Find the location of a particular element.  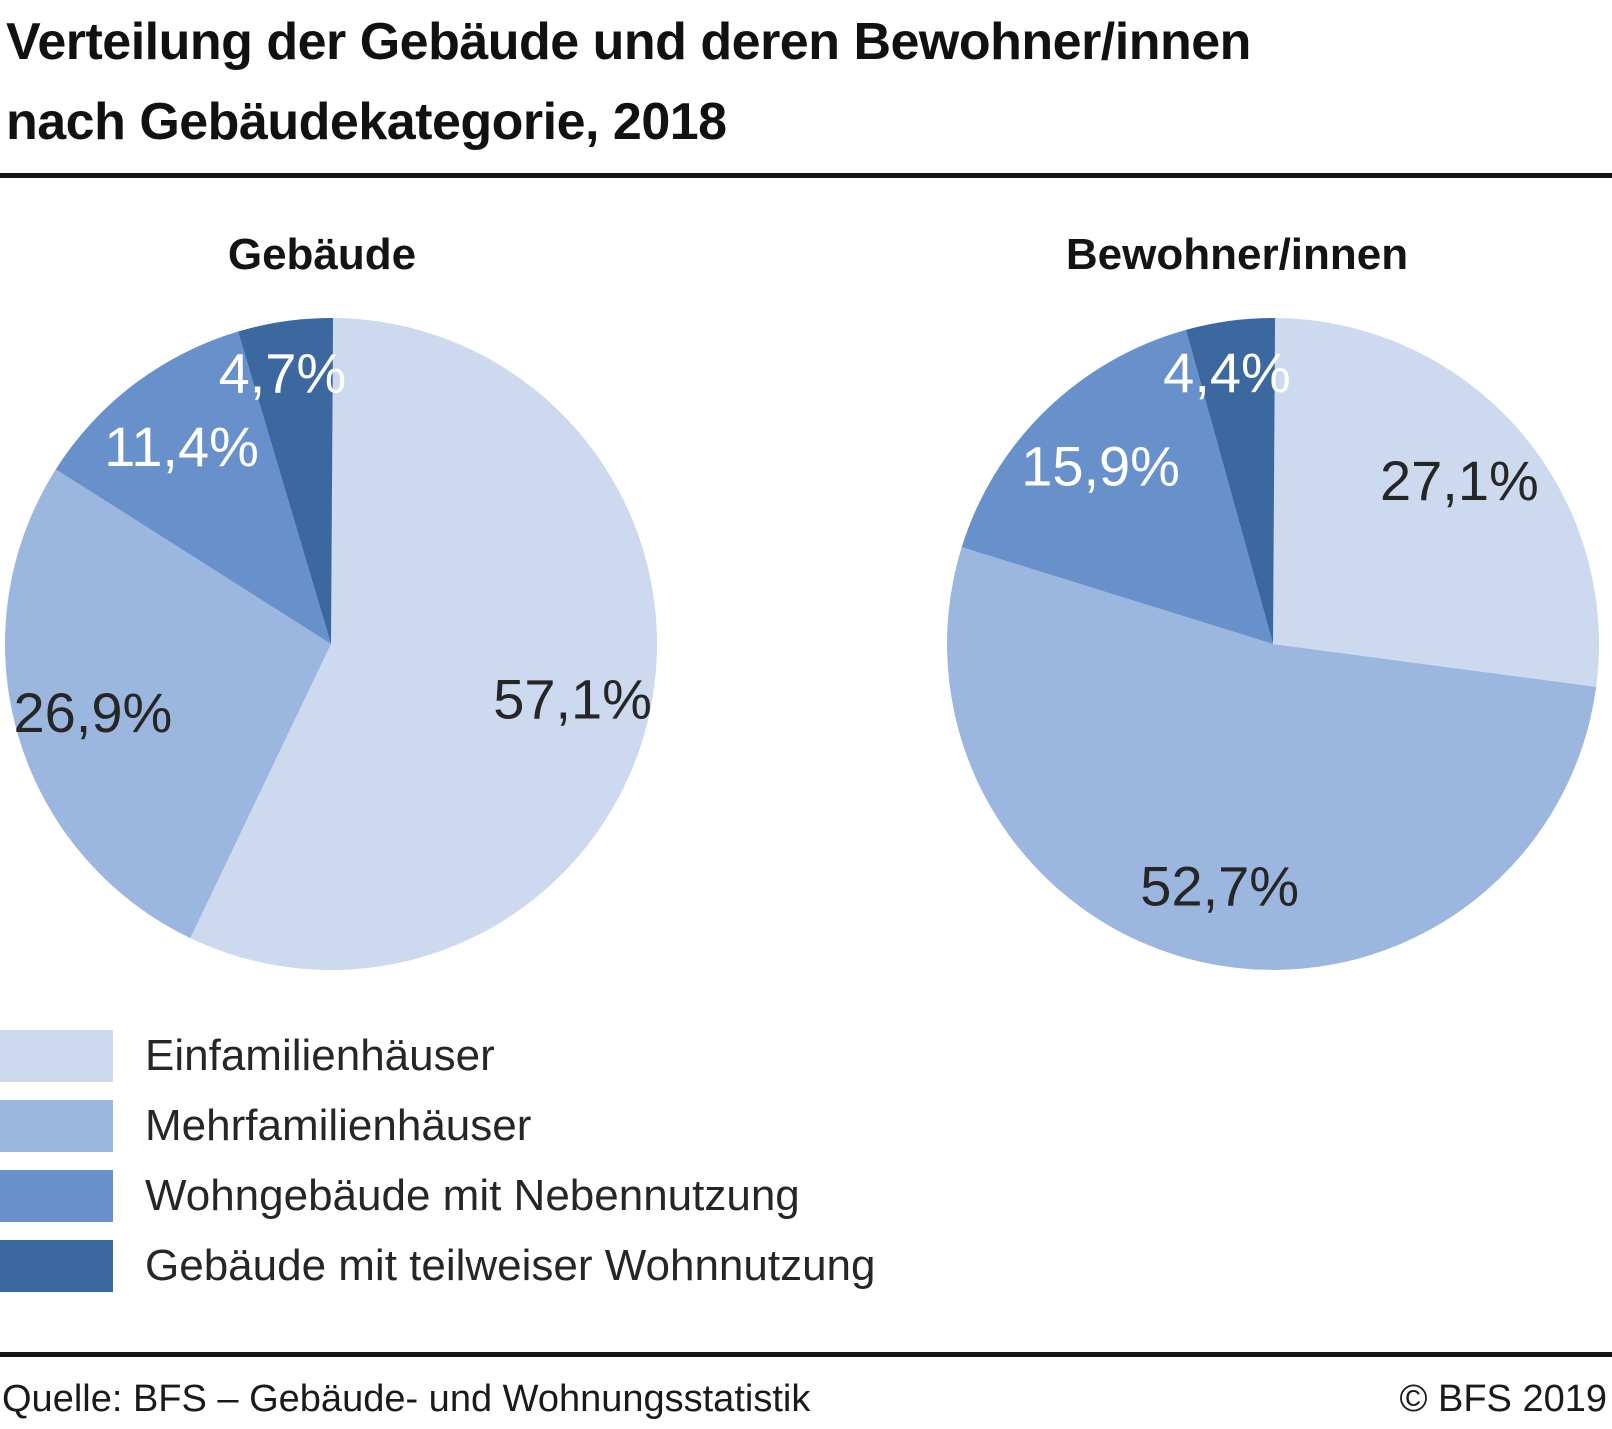

legend-label-2: Wohngebäude mit Nebennutzung is located at coordinates (472, 1195).